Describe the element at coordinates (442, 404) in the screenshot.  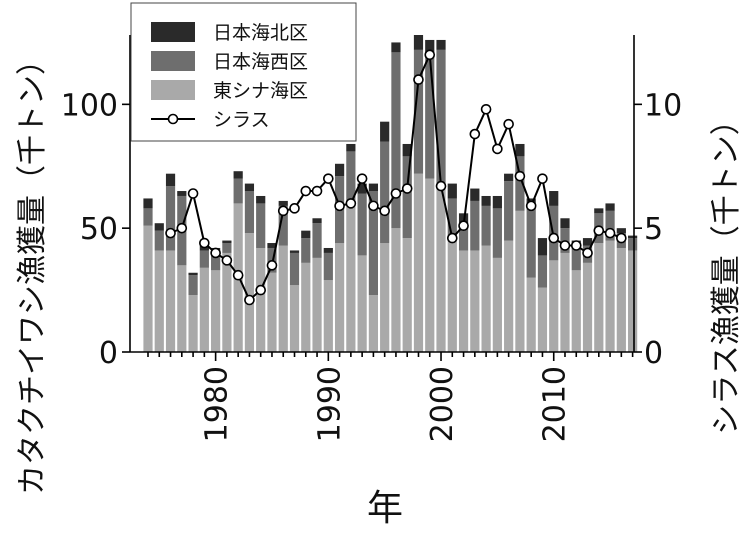
I see `x-tick-label: 2000` at that location.